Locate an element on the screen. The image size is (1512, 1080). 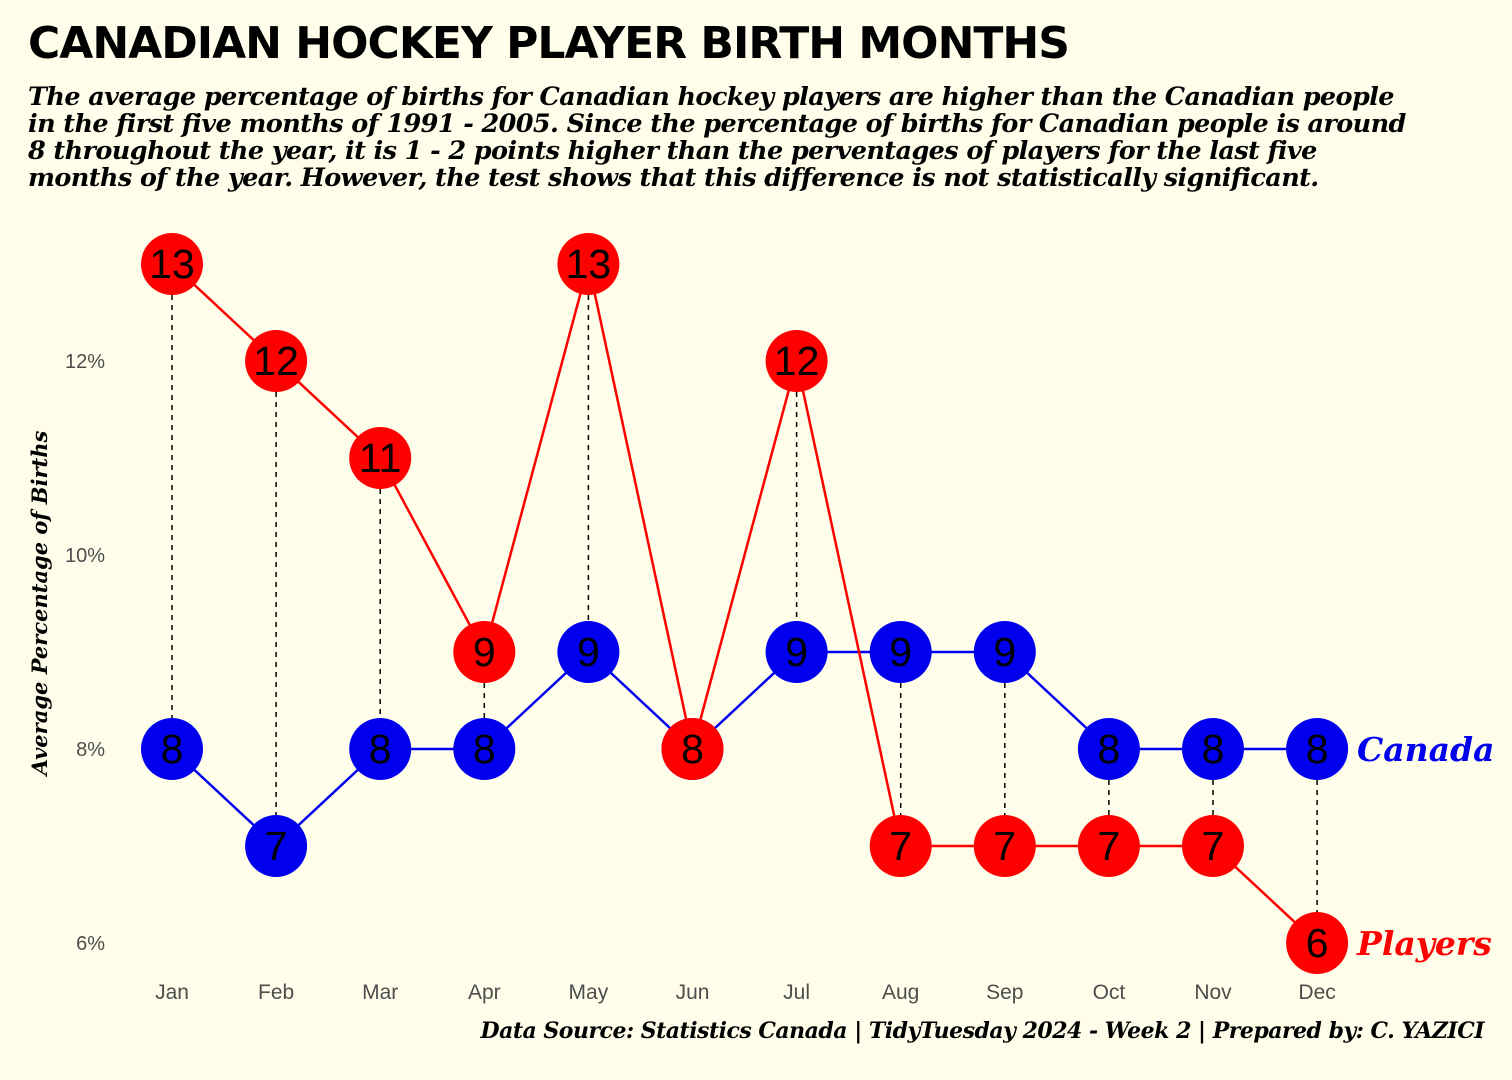
point-label-players-jan: 13 is located at coordinates (172, 264).